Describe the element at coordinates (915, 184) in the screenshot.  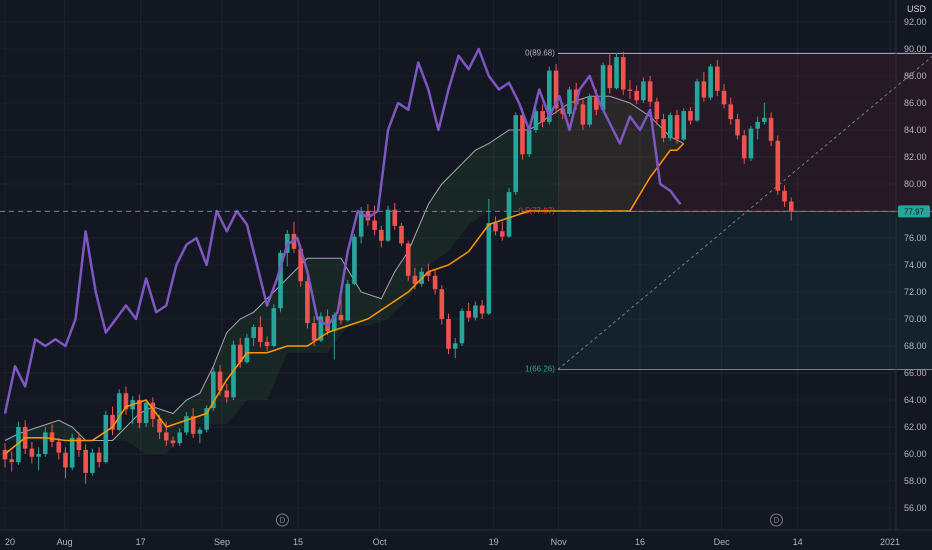
I see `price-tick-label: 80.00` at that location.